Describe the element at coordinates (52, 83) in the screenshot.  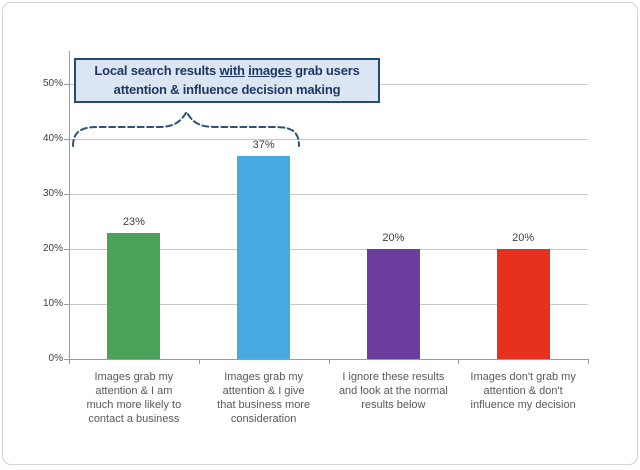
I see `y-axis-label: 50%` at that location.